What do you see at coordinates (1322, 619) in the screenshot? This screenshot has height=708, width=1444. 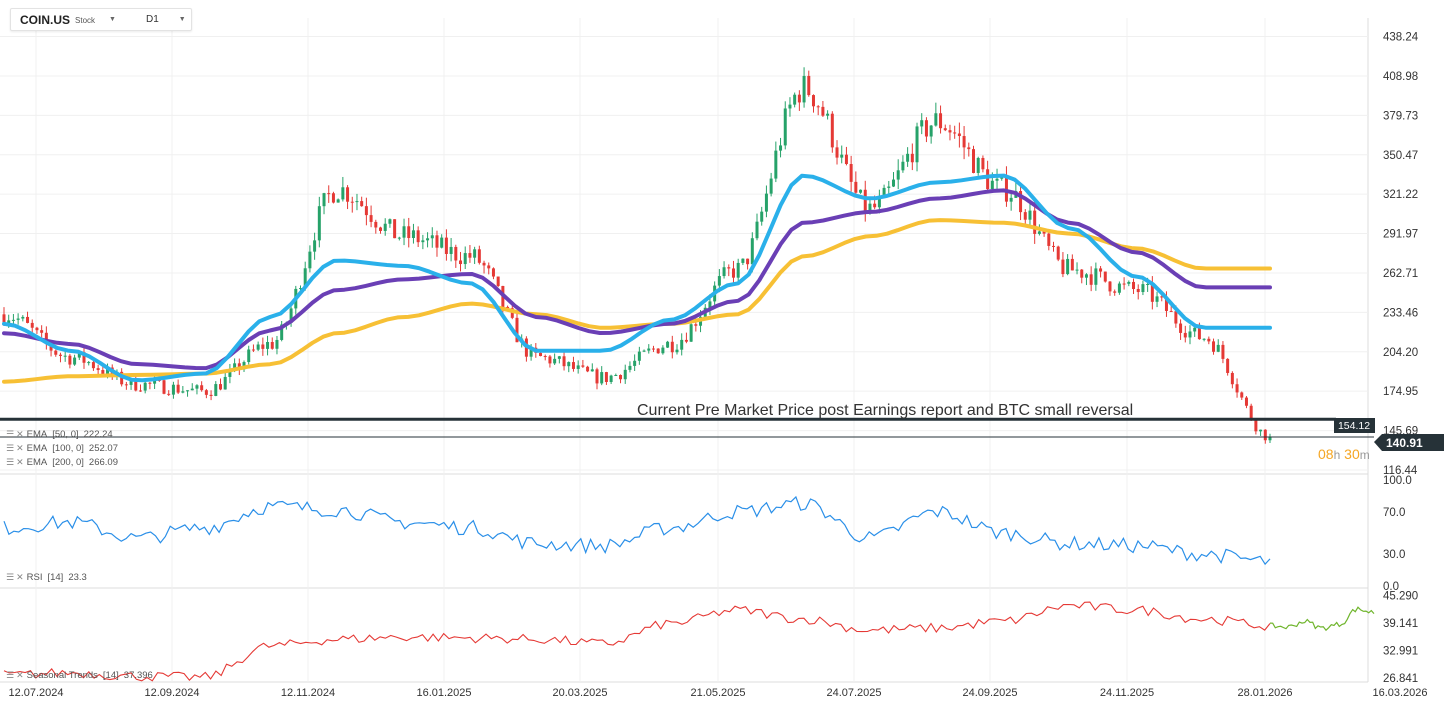 I see `seasonal-projection-line` at bounding box center [1322, 619].